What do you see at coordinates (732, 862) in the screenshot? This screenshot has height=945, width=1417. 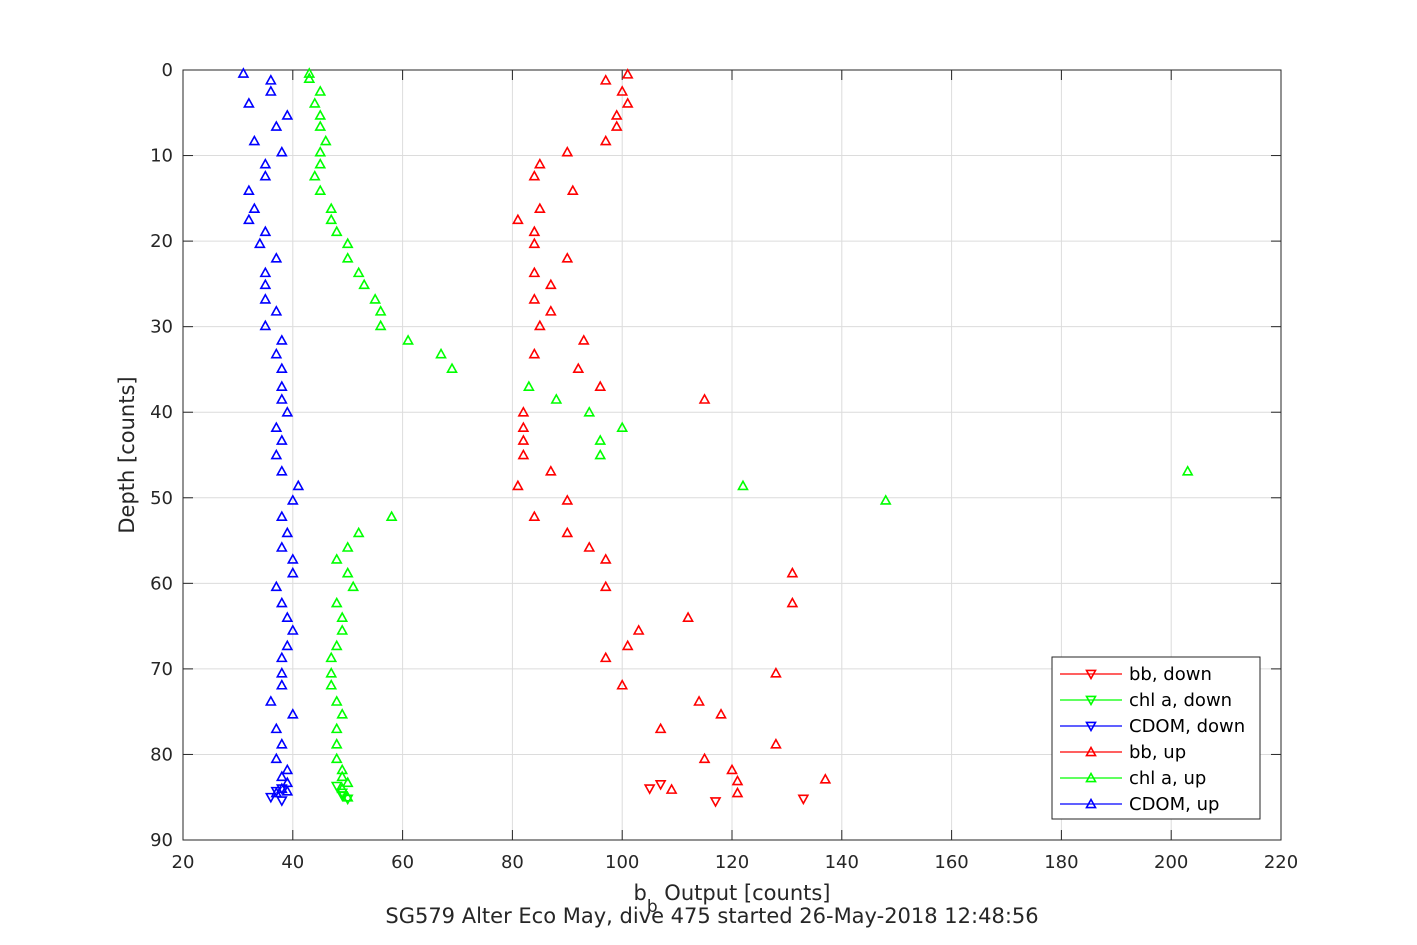 I see `x-tick-label: 120` at bounding box center [732, 862].